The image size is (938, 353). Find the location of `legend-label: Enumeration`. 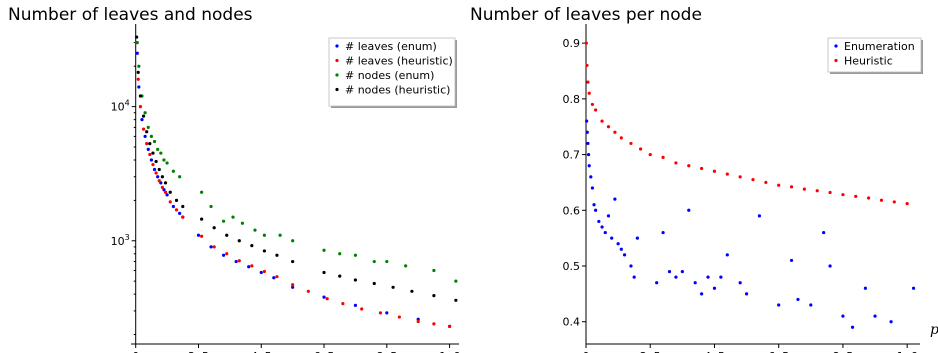

legend-label: Enumeration is located at coordinates (879, 46).